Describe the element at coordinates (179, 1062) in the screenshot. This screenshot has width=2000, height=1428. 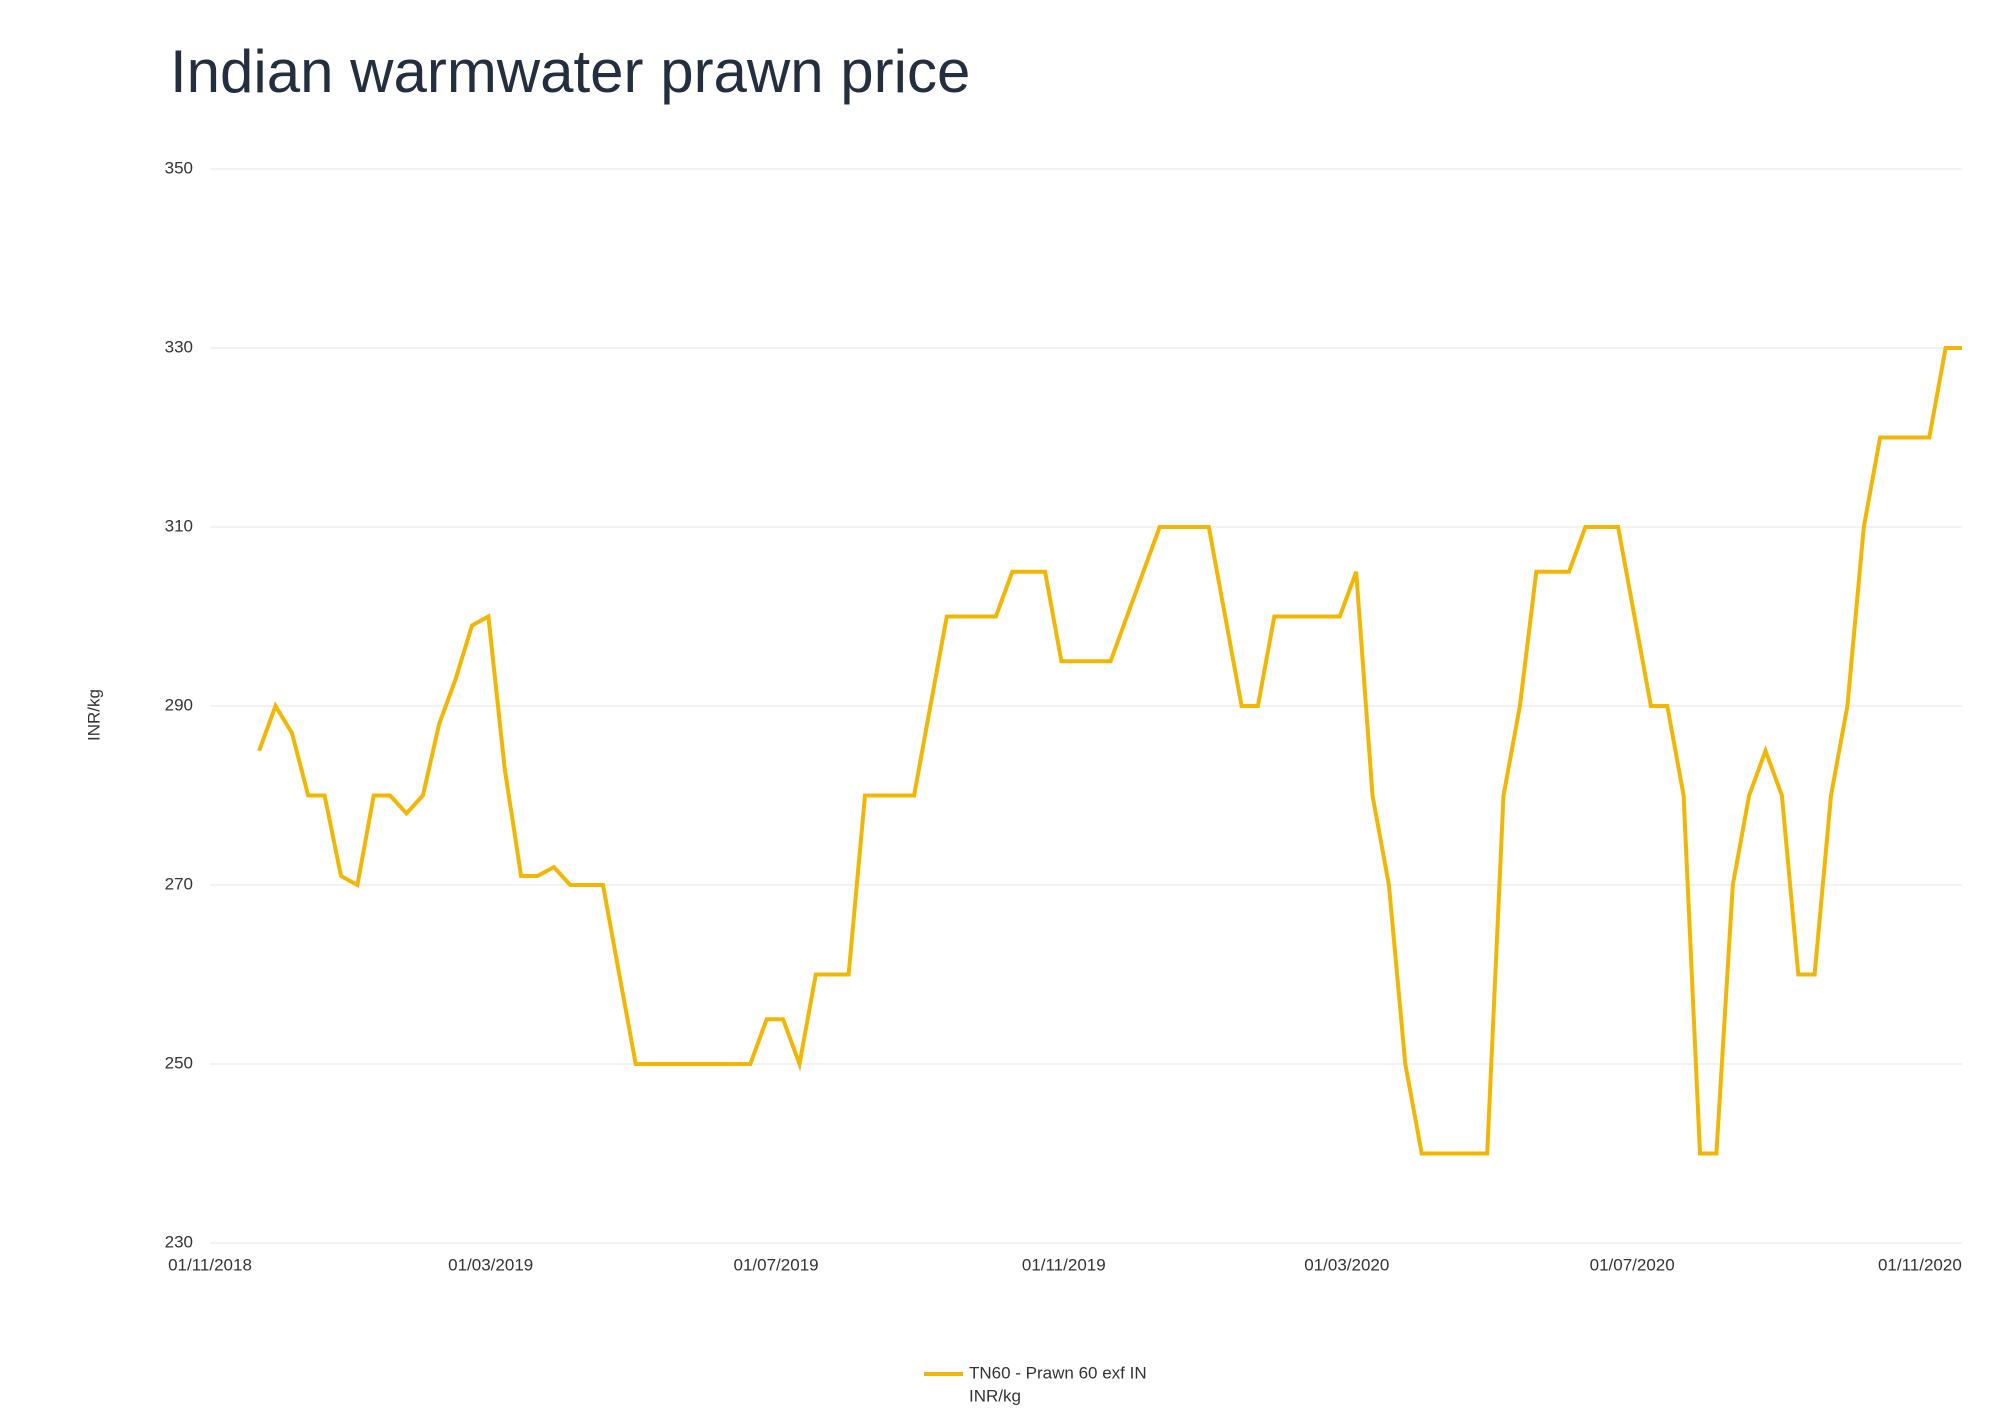
I see `y-tick-label: 250` at that location.